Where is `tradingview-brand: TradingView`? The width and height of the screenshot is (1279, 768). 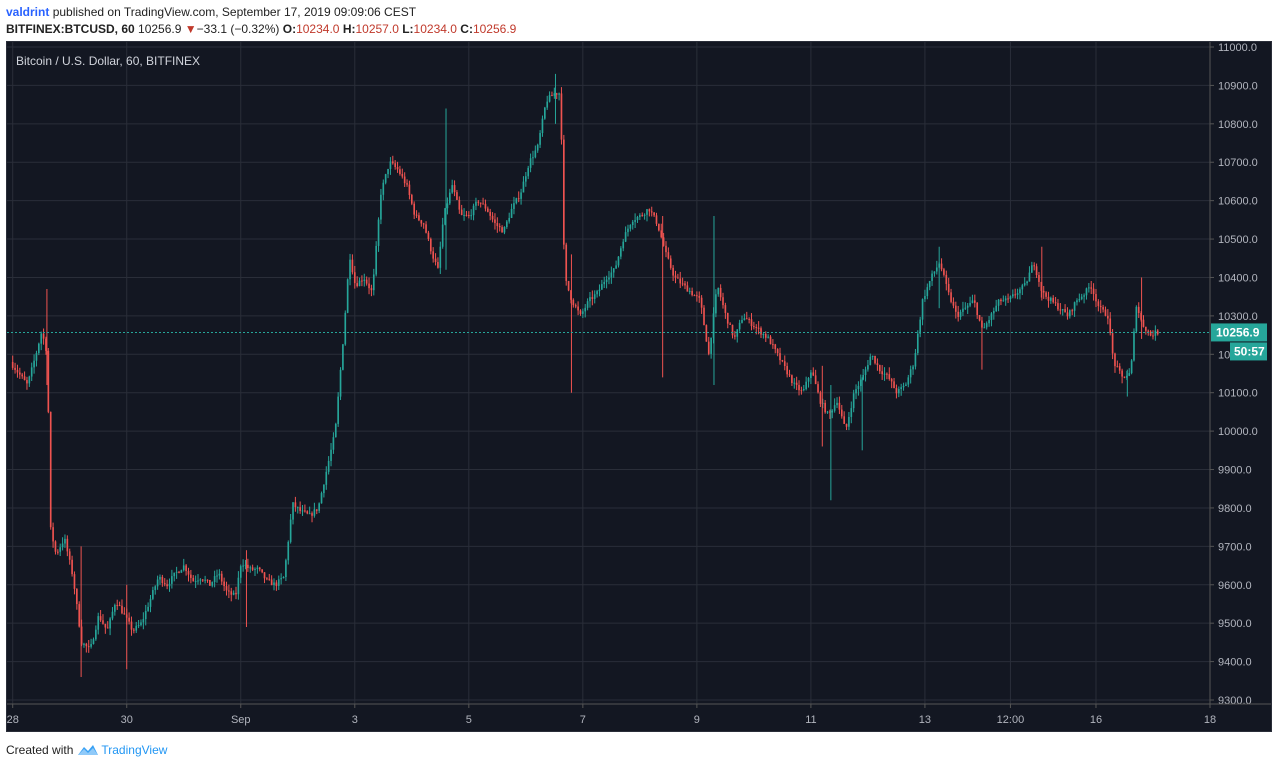 tradingview-brand: TradingView is located at coordinates (122, 750).